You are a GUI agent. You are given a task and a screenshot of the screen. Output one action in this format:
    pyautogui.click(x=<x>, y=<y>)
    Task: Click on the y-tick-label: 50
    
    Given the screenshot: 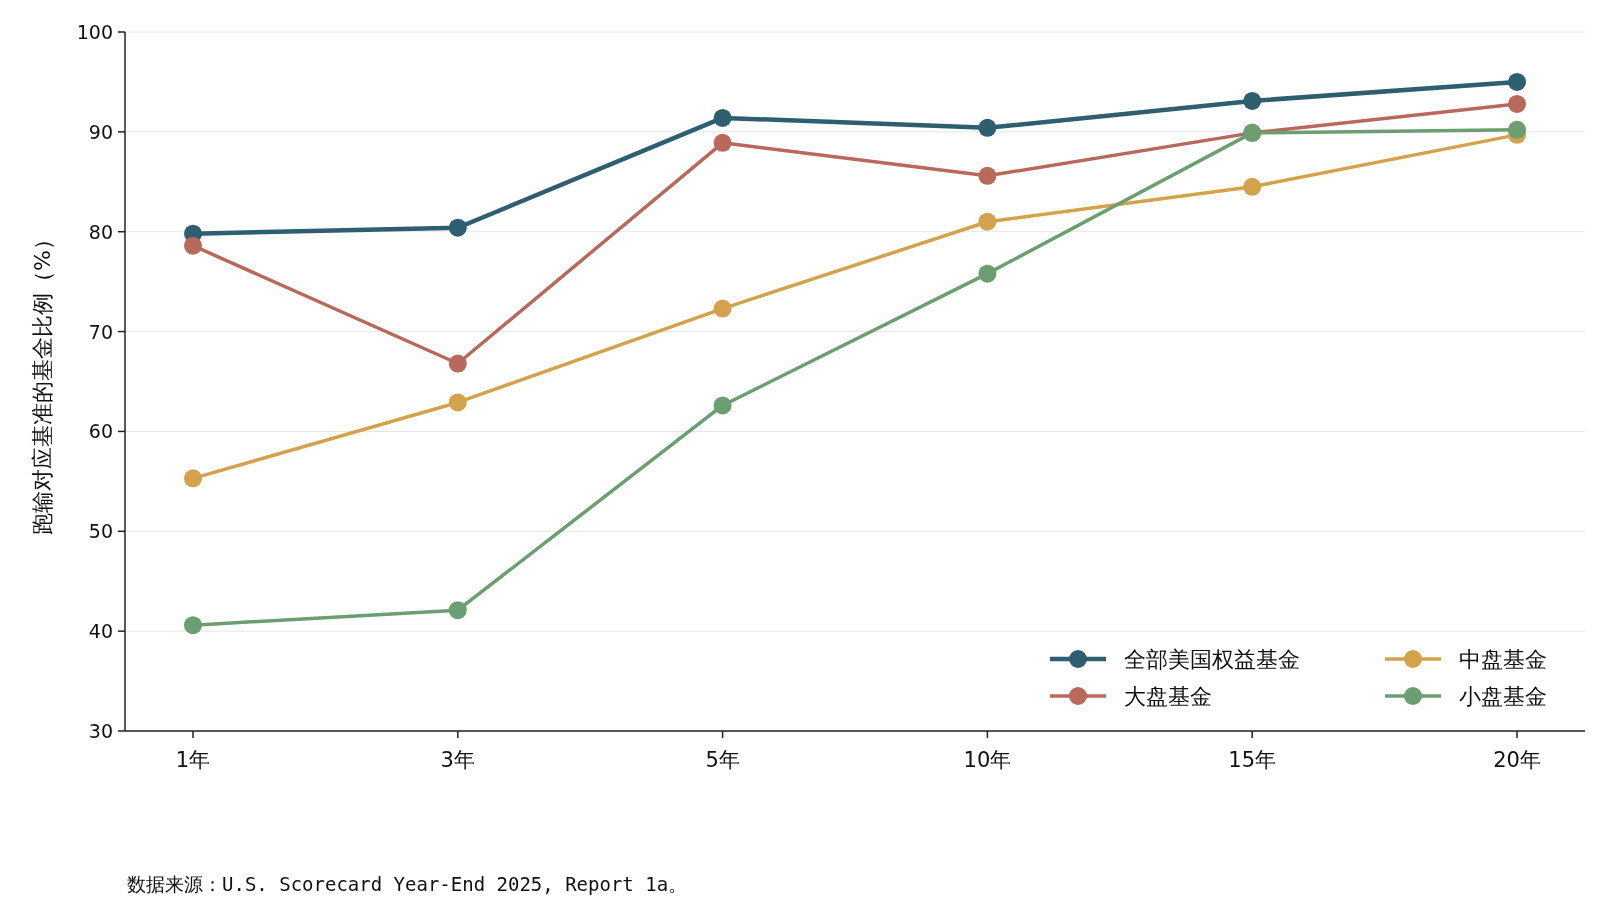 What is the action you would take?
    pyautogui.click(x=100, y=531)
    